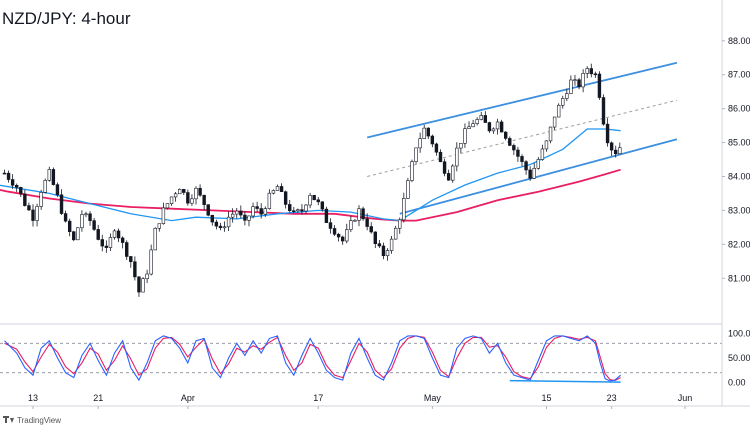 This screenshot has height=430, width=750. I want to click on stochastic-k-line, so click(312, 358).